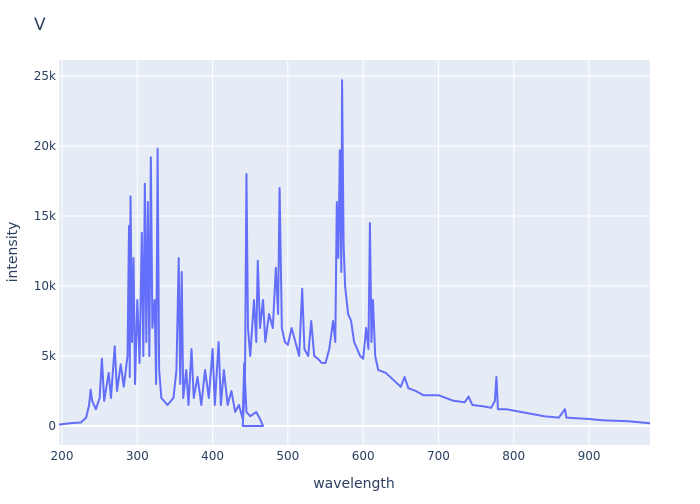  Describe the element at coordinates (45, 216) in the screenshot. I see `y-tick-label: 15k` at that location.